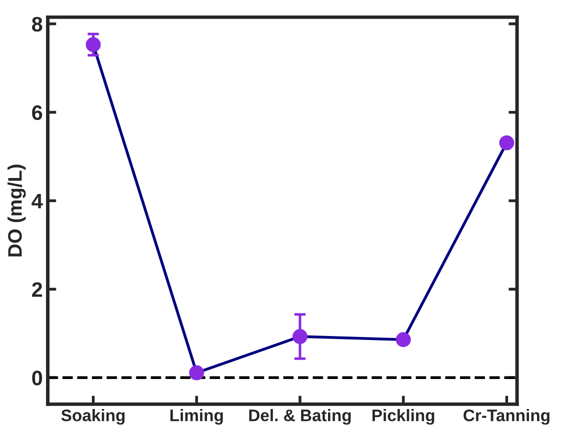 This screenshot has width=562, height=430. I want to click on y-axis-title: DO (mg/L), so click(17, 210).